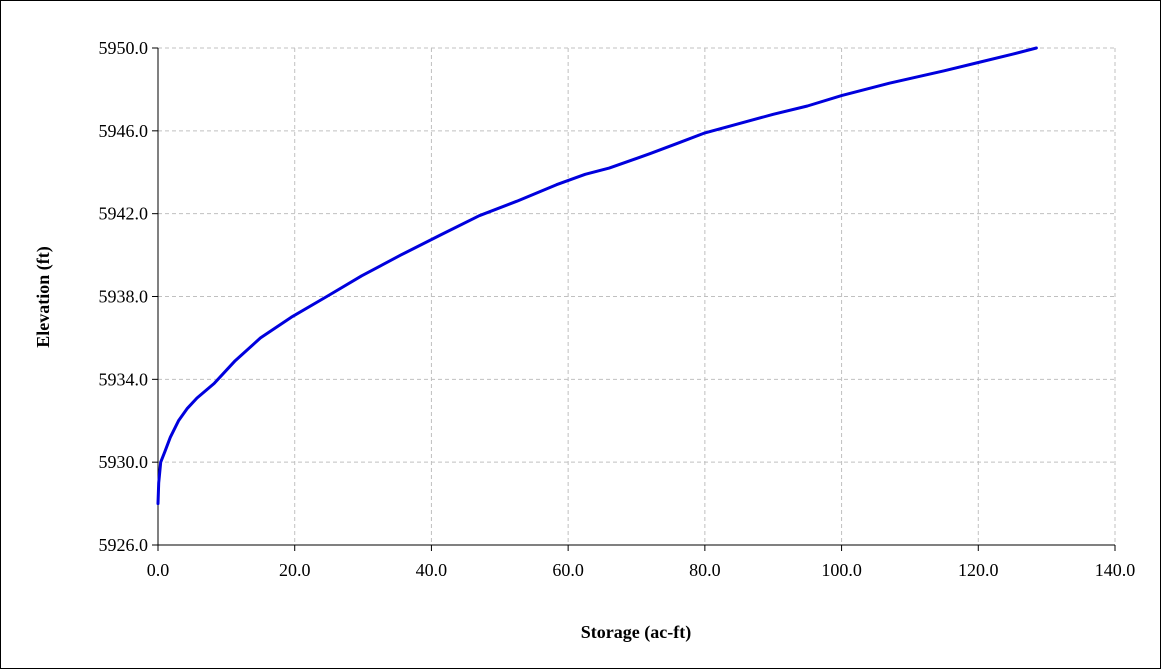 The width and height of the screenshot is (1161, 669). I want to click on x-tick-label: 20.0, so click(295, 570).